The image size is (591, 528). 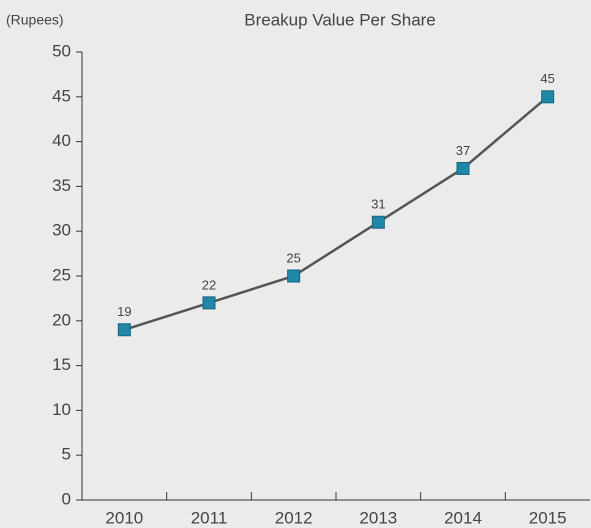 What do you see at coordinates (547, 78) in the screenshot?
I see `data-label: 45` at bounding box center [547, 78].